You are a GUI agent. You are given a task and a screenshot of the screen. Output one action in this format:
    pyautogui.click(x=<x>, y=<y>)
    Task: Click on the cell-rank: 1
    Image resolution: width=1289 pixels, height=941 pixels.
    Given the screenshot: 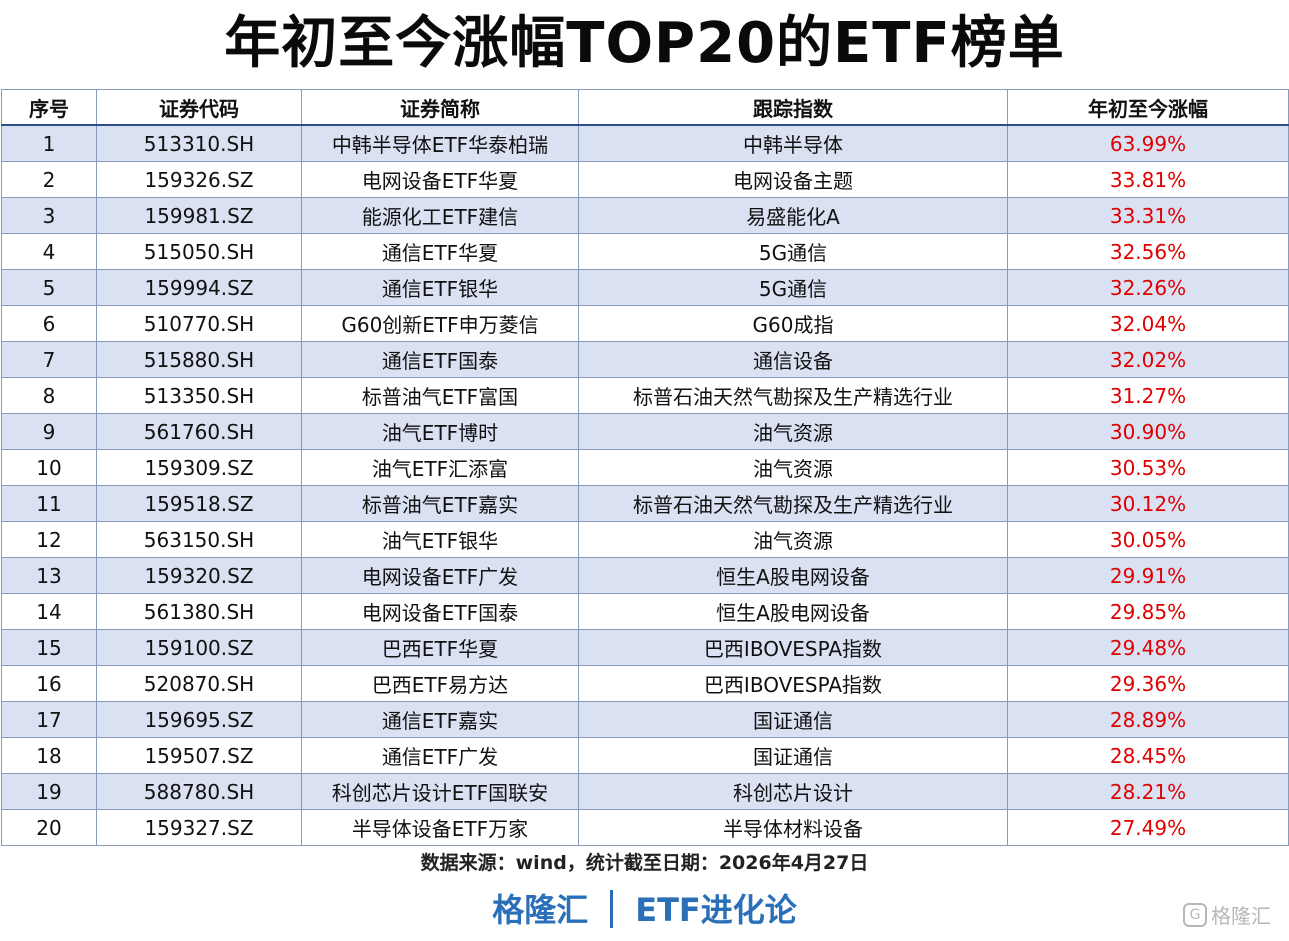 What is the action you would take?
    pyautogui.click(x=49, y=143)
    